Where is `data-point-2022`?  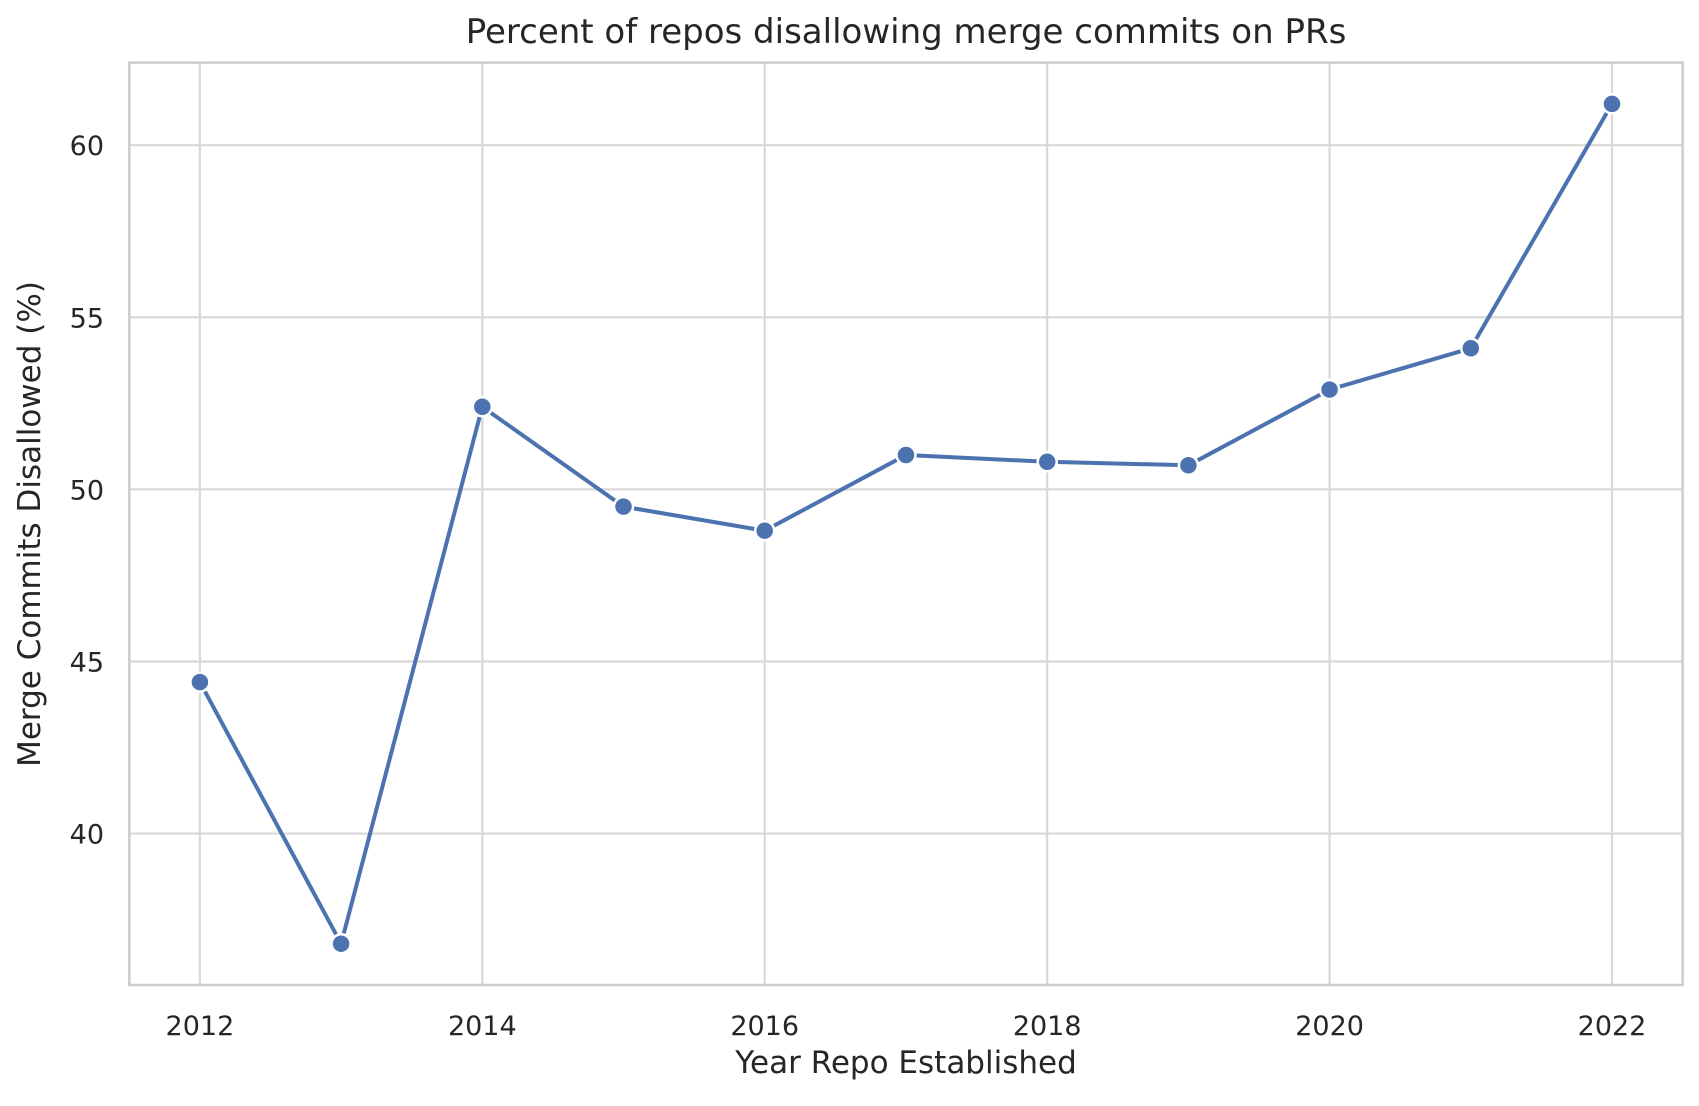 data-point-2022 is located at coordinates (1612, 104).